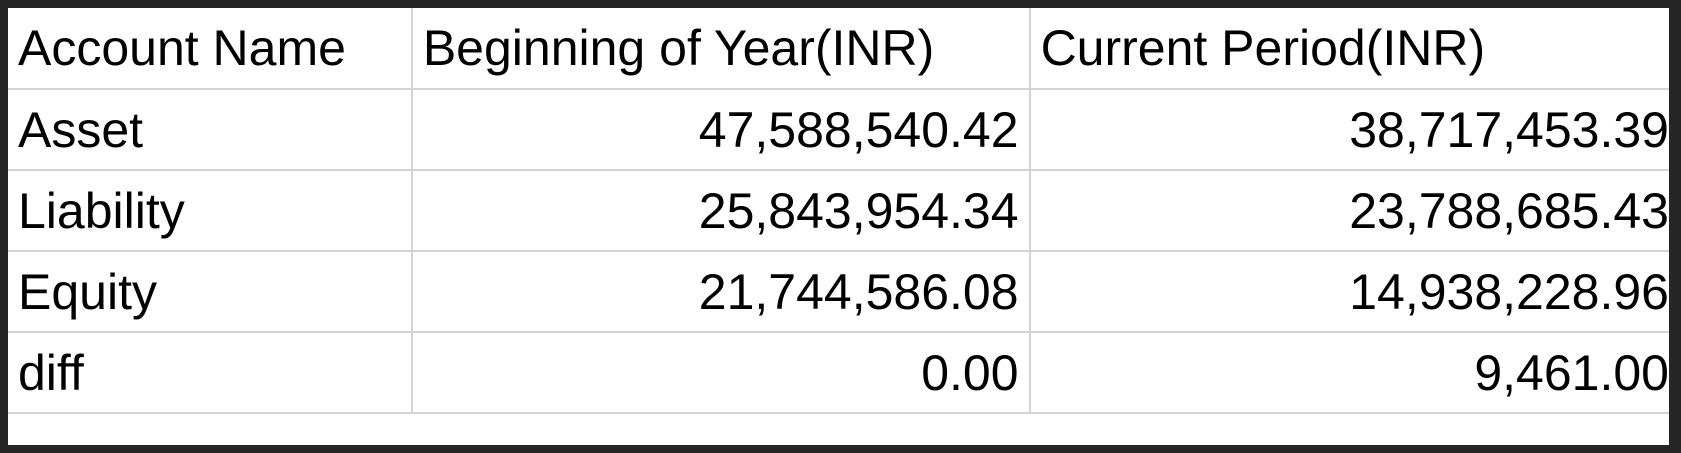  What do you see at coordinates (210, 130) in the screenshot?
I see `cell-account-name: Asset` at bounding box center [210, 130].